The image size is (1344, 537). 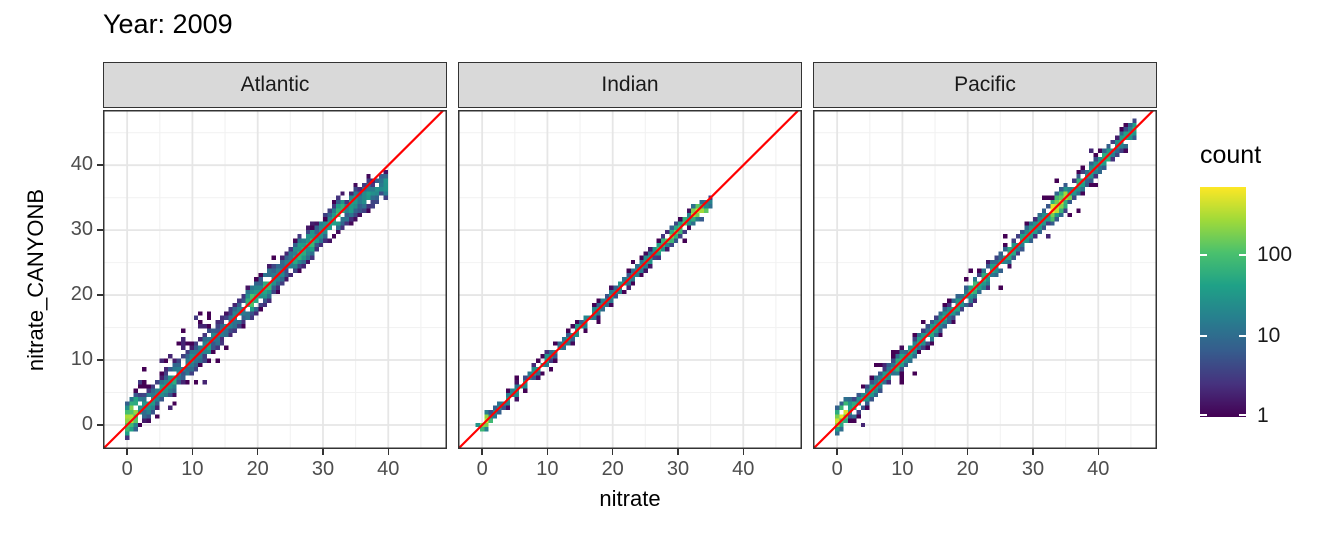 What do you see at coordinates (1223, 302) in the screenshot?
I see `legend-colorbar` at bounding box center [1223, 302].